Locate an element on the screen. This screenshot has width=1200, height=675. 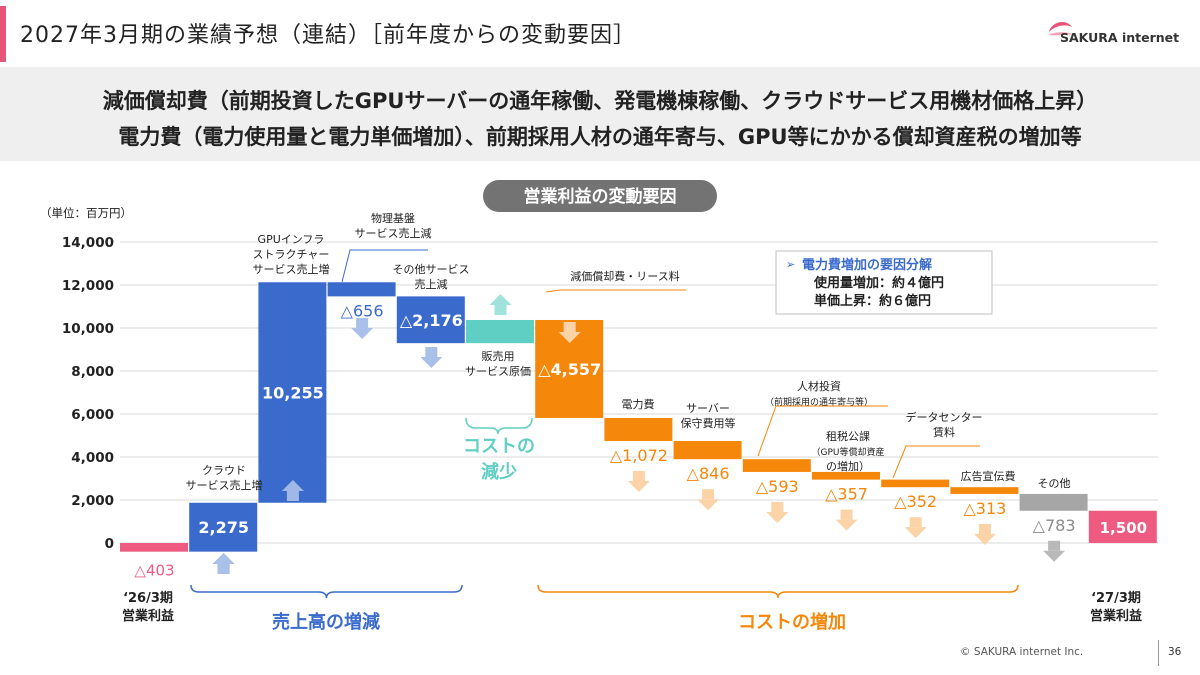
arrow-other-services-head is located at coordinates (431, 362).